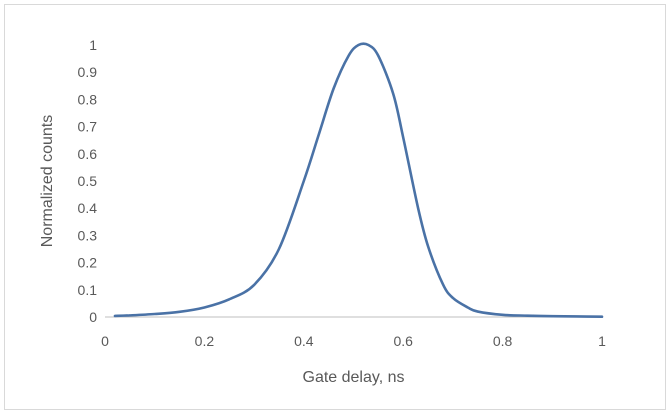  I want to click on x-tick-label: 0.2, so click(205, 341).